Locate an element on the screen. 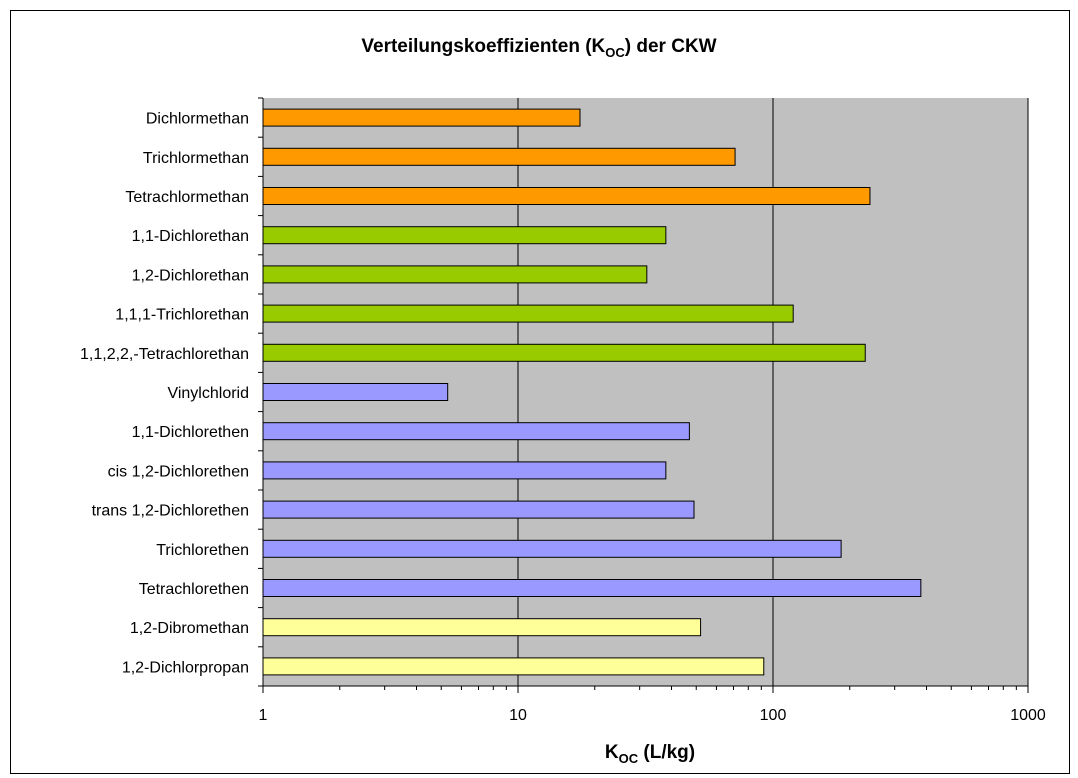  category-label: 1,2-Dichlorethan is located at coordinates (190, 275).